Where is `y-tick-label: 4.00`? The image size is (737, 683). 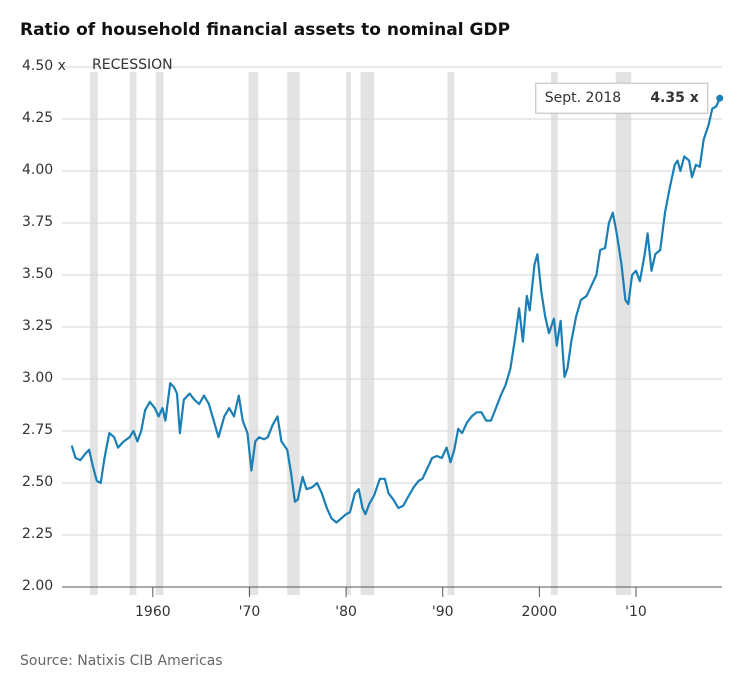 y-tick-label: 4.00 is located at coordinates (37, 170).